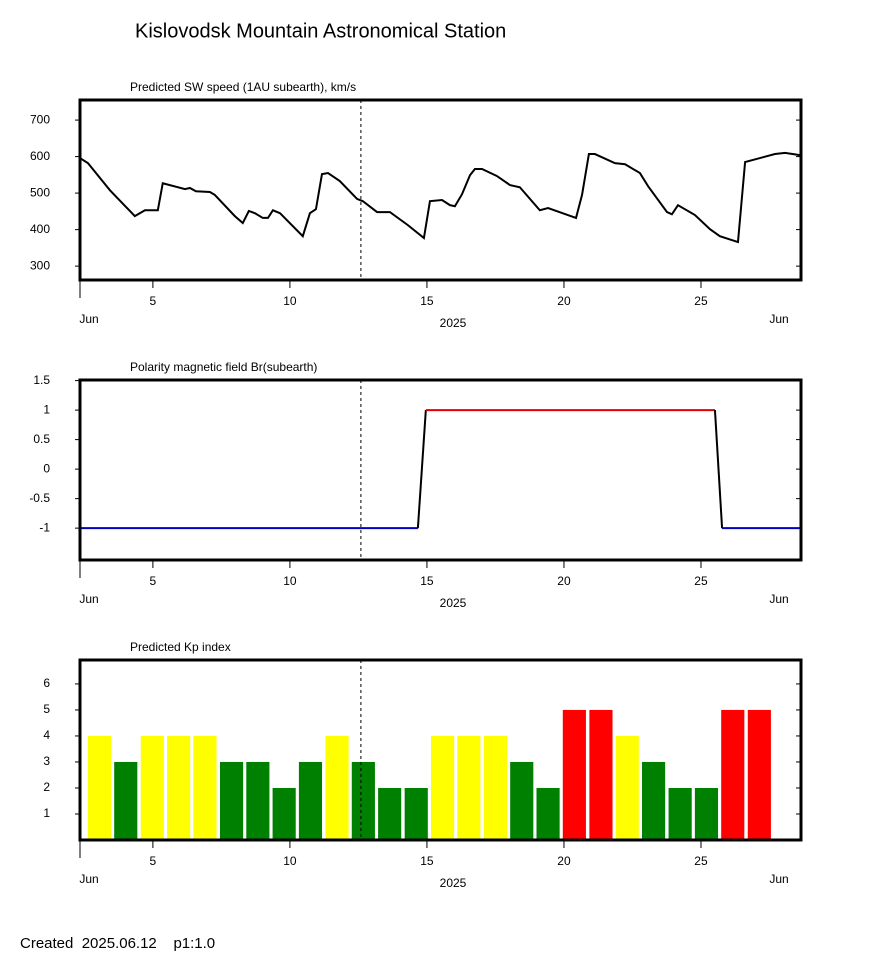 The image size is (870, 965). I want to click on line, so click(440, 197).